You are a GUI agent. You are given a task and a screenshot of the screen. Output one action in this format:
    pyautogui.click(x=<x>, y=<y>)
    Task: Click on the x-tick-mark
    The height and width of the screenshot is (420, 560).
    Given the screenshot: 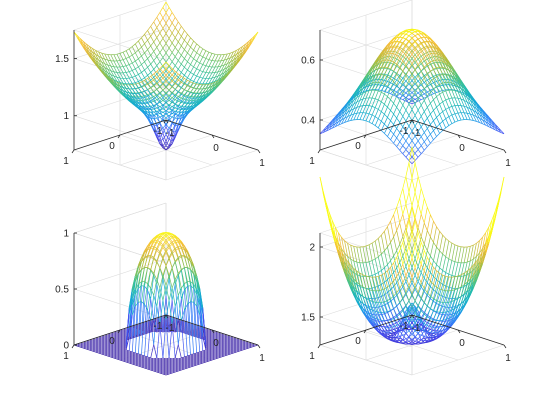 What is the action you would take?
    pyautogui.click(x=213, y=136)
    